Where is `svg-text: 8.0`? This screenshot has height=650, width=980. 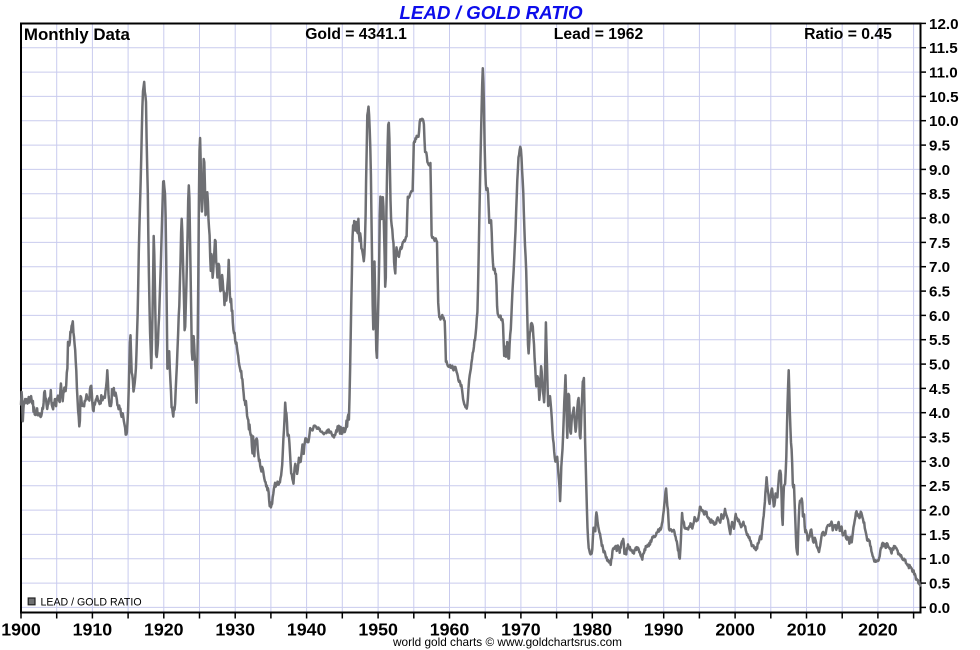 svg-text: 8.0 is located at coordinates (939, 219).